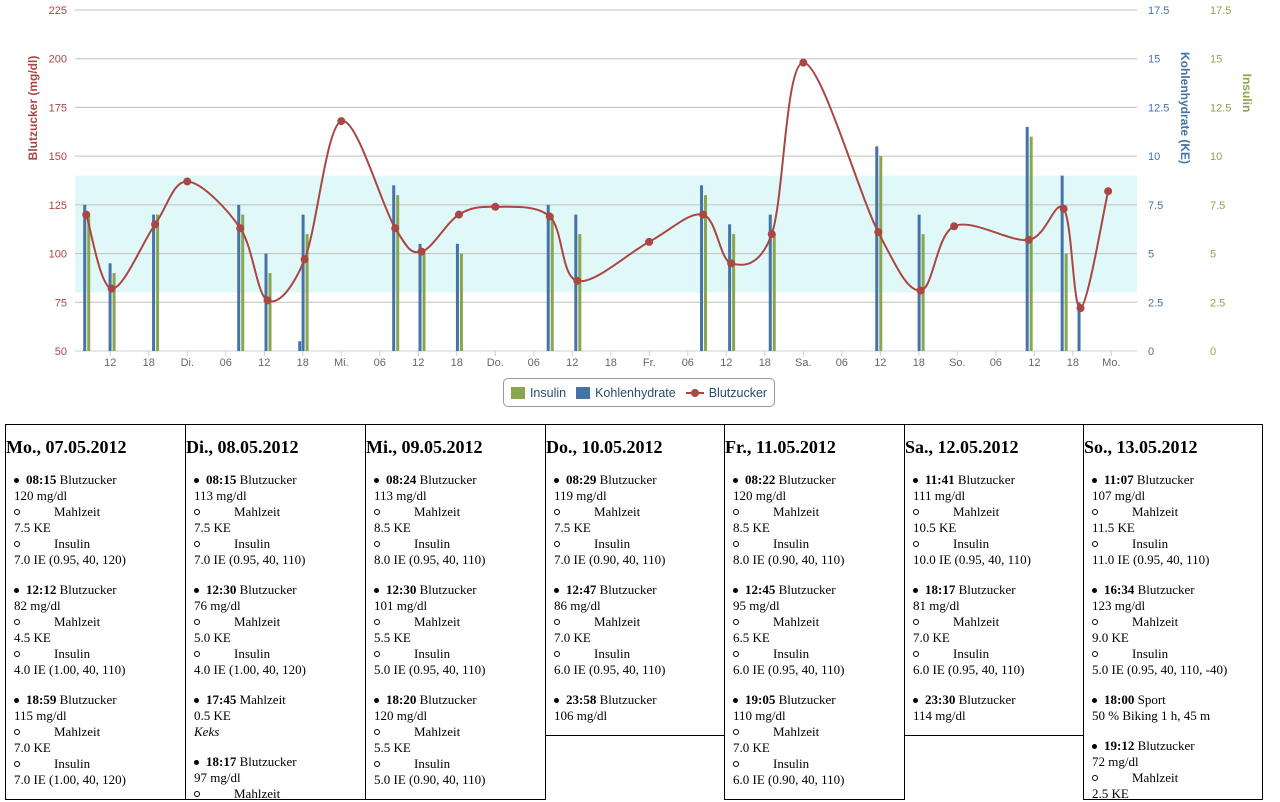 The image size is (1280, 802). Describe the element at coordinates (1216, 60) in the screenshot. I see `y-right-insulin-tick-label: 15` at that location.